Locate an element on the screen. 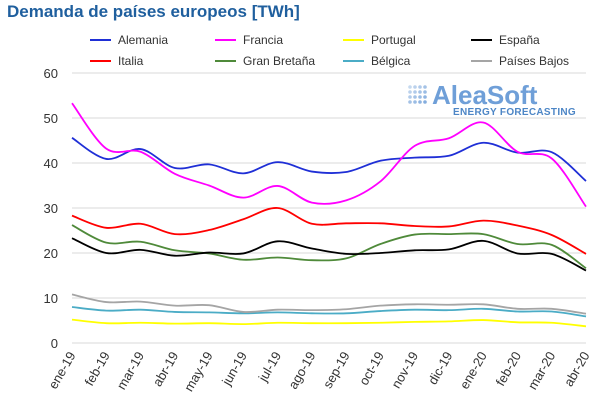 The image size is (600, 416). y-tick-label: 40 is located at coordinates (51, 163).